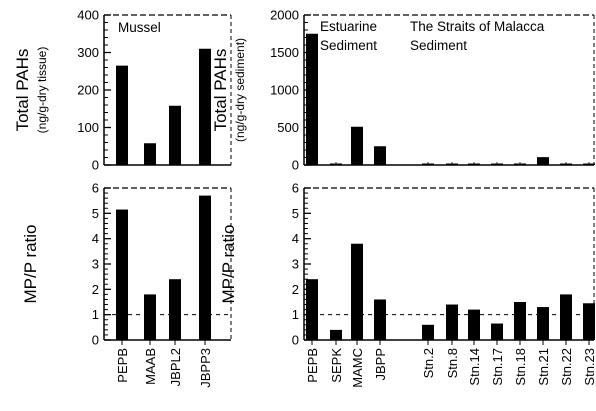 This screenshot has width=596, height=411. I want to click on bar-stn23, so click(589, 321).